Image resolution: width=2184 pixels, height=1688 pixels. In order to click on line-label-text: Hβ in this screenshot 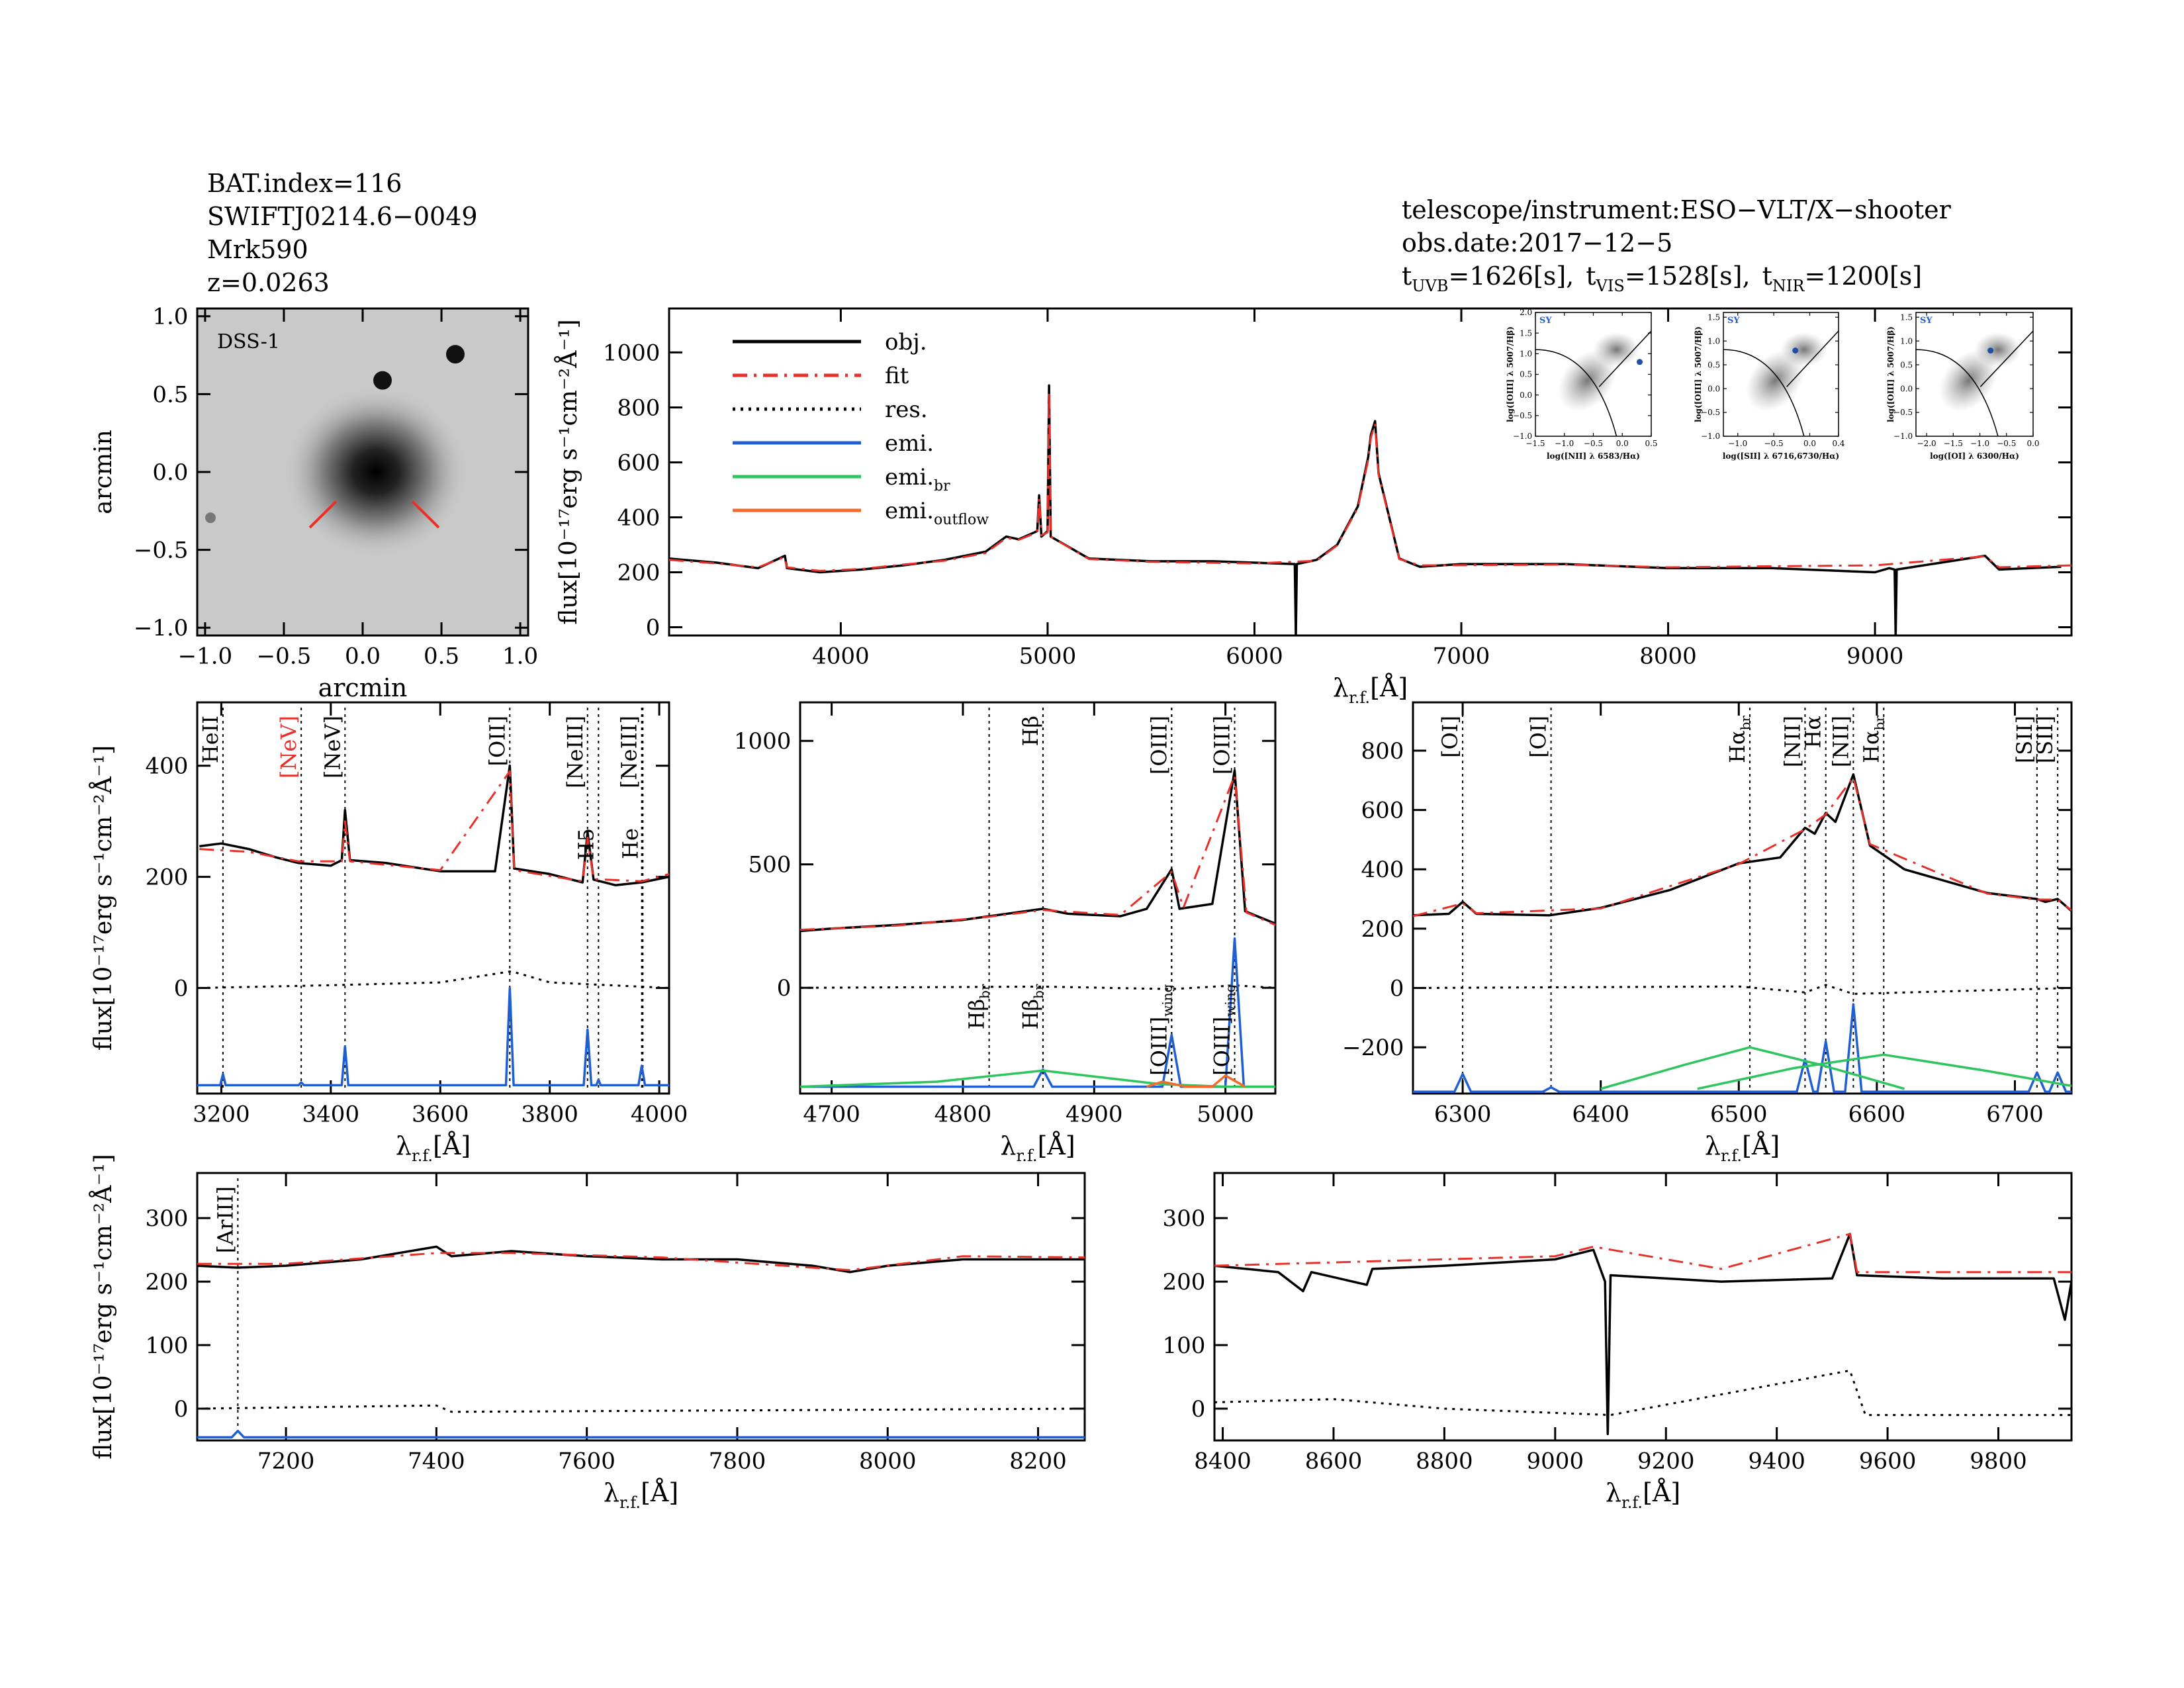, I will do `click(977, 1014)`.